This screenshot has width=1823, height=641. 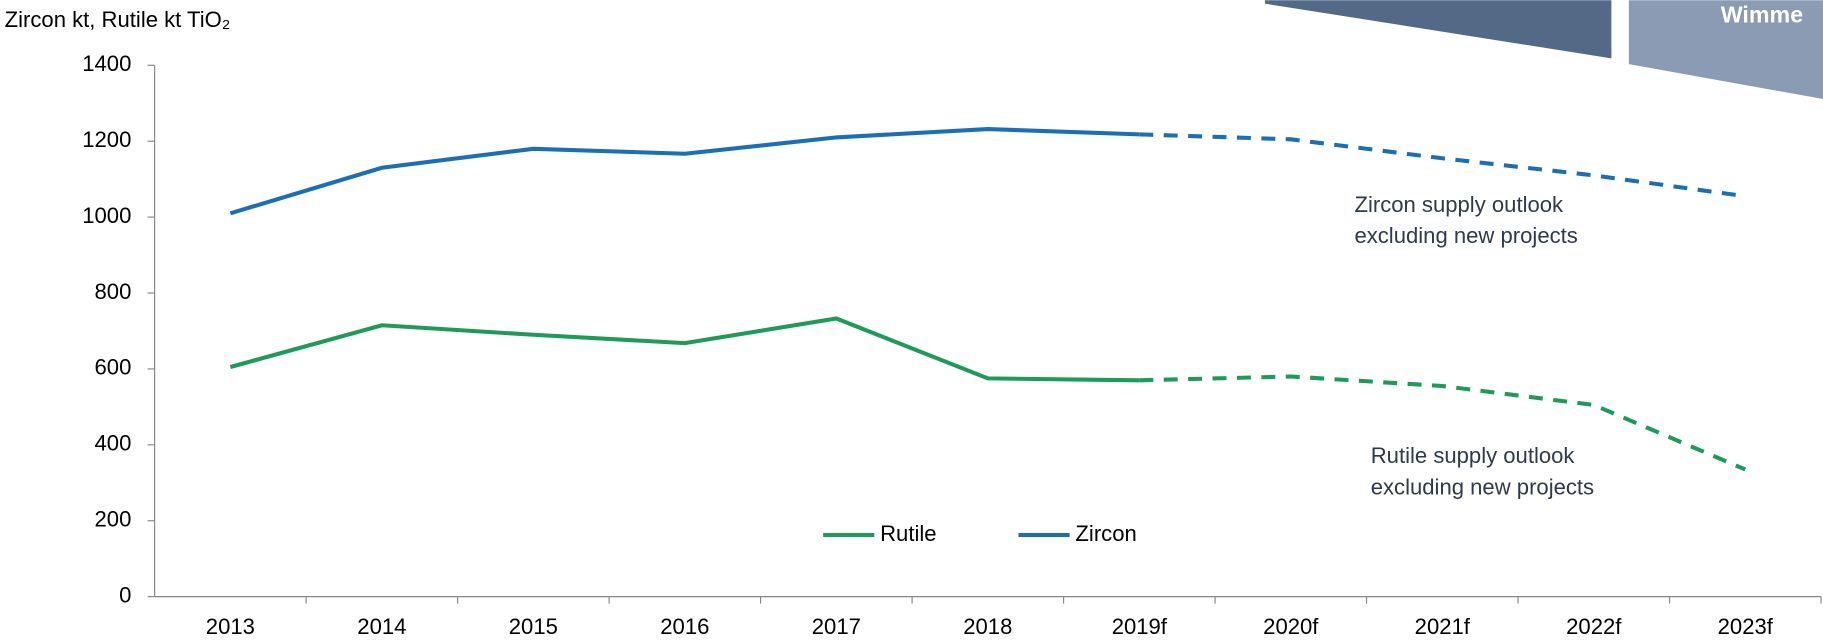 I want to click on y-tick-label: 0, so click(x=125, y=594).